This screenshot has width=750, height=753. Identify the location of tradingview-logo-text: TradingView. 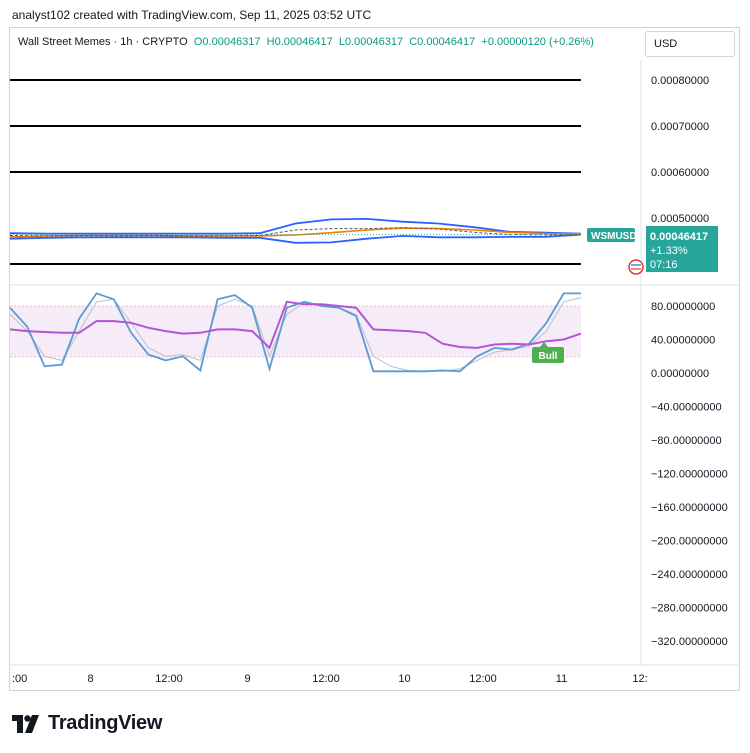
(105, 723).